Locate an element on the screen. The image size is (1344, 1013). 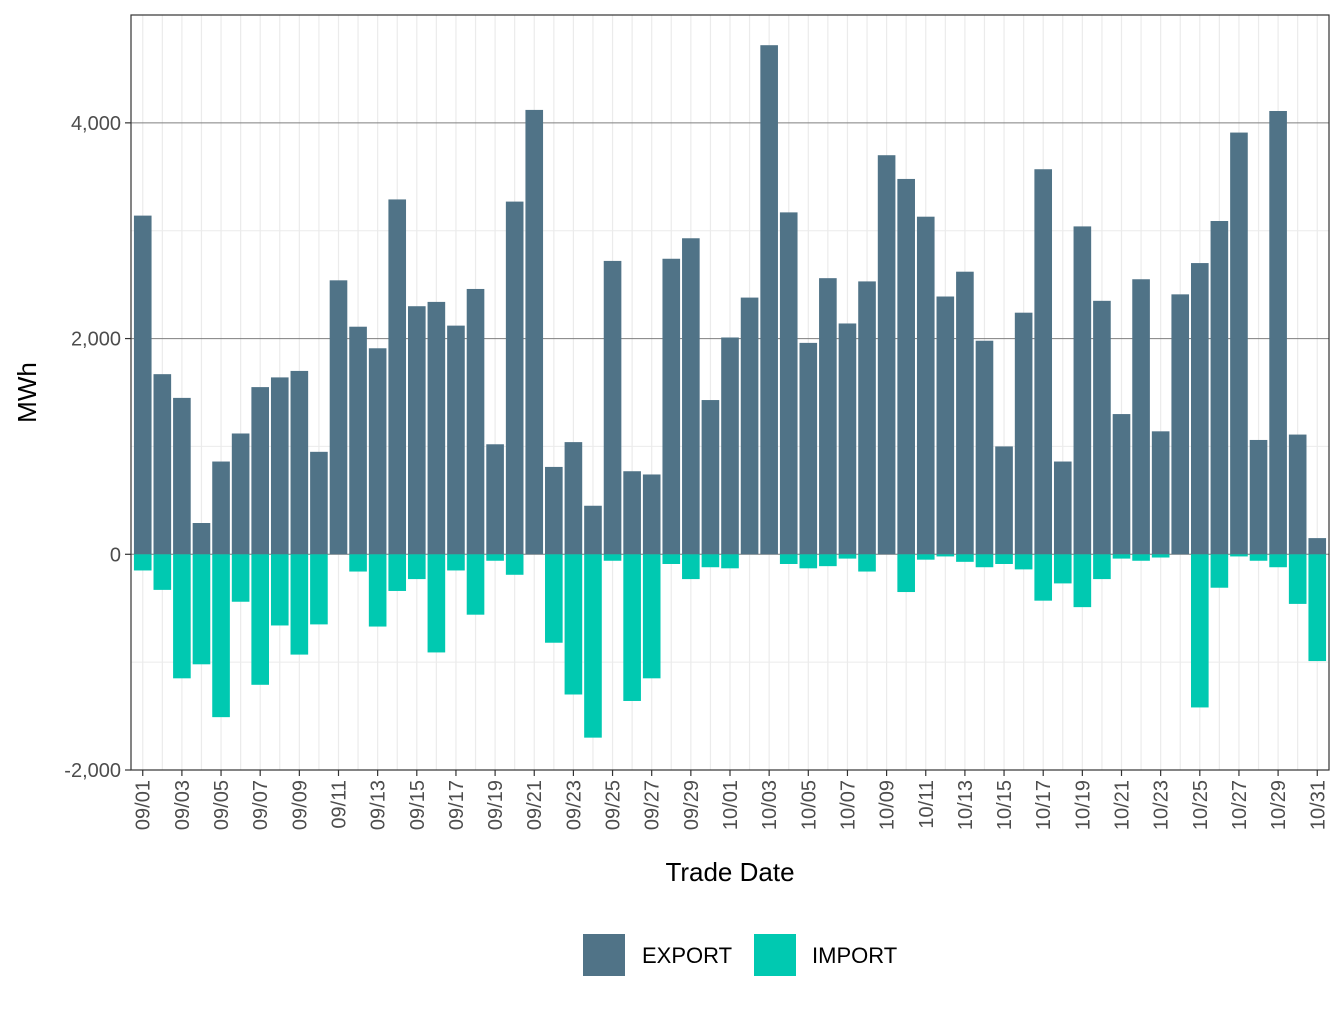
x-tick-label: 10/19 is located at coordinates (1083, 805).